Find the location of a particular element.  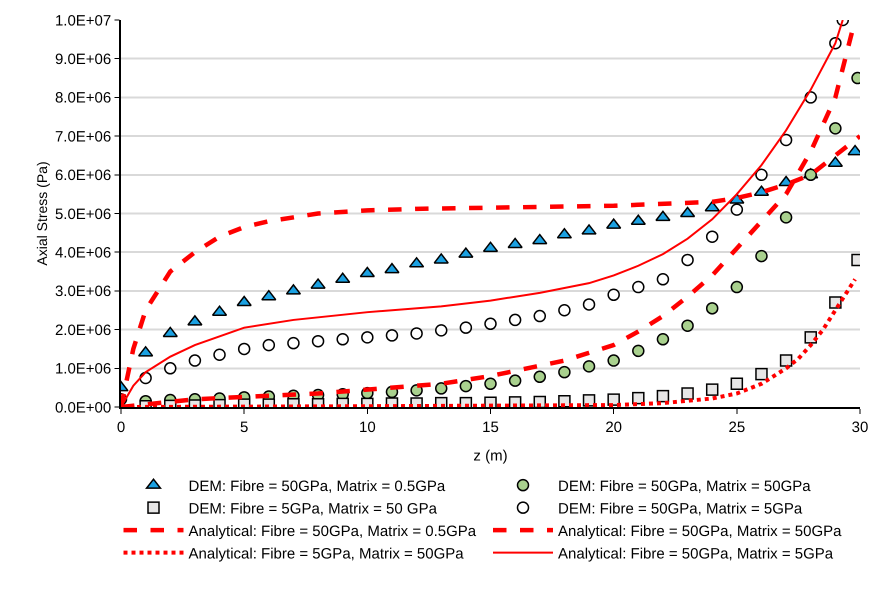

x-tick-label: 15 is located at coordinates (490, 427).